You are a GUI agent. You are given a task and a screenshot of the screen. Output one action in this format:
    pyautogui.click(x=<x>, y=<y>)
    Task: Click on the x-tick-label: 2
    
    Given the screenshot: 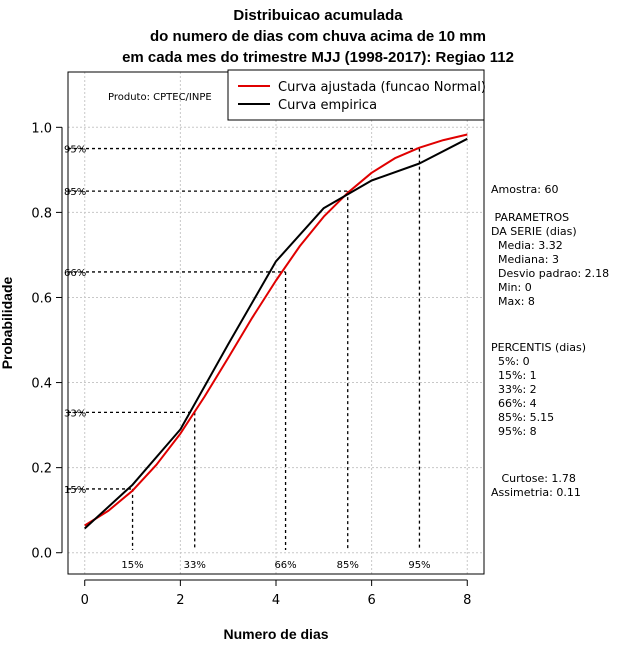 What is the action you would take?
    pyautogui.click(x=180, y=600)
    